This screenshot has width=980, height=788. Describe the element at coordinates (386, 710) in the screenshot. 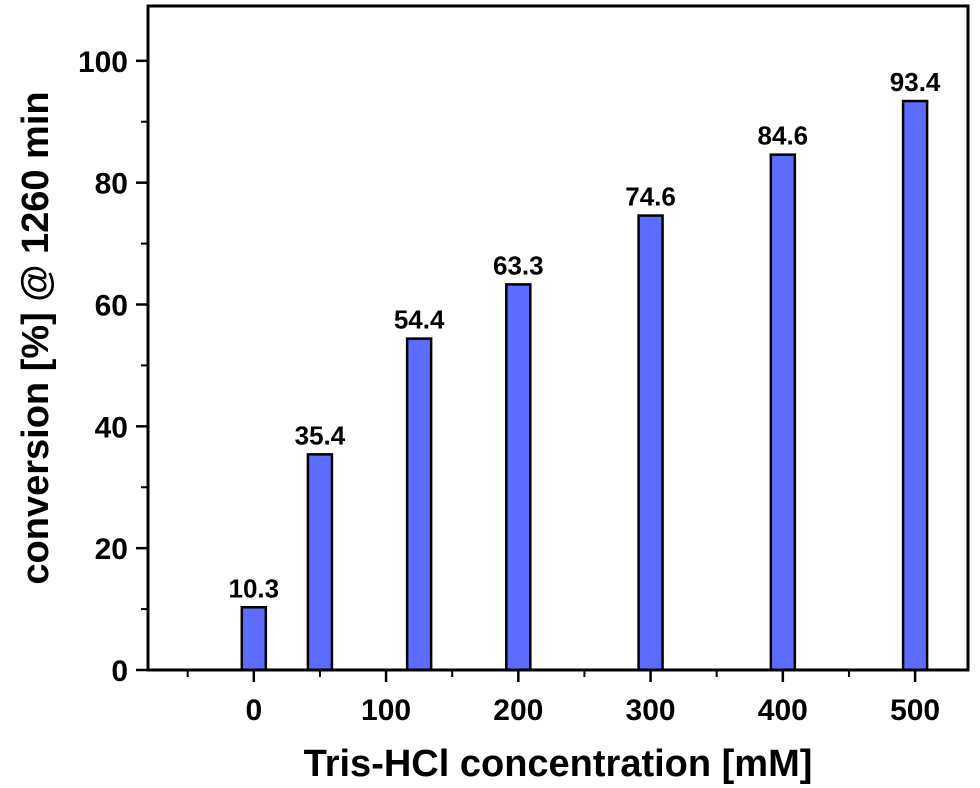

I see `x-tick-label: 100` at that location.